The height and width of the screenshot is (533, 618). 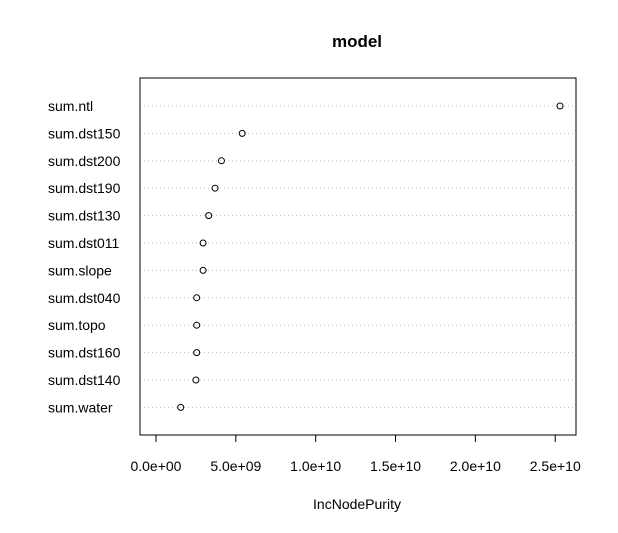 What do you see at coordinates (84, 161) in the screenshot?
I see `variable-label: sum.dst200` at bounding box center [84, 161].